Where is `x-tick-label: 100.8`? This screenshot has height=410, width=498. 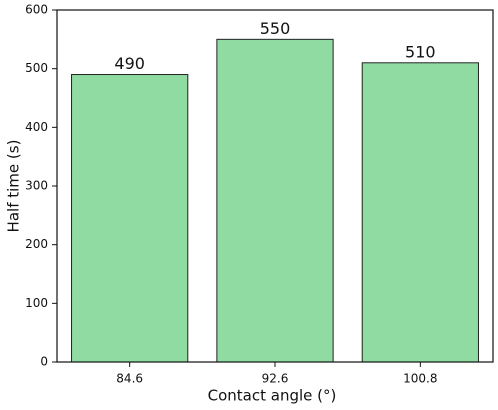
x-tick-label: 100.8 is located at coordinates (420, 379).